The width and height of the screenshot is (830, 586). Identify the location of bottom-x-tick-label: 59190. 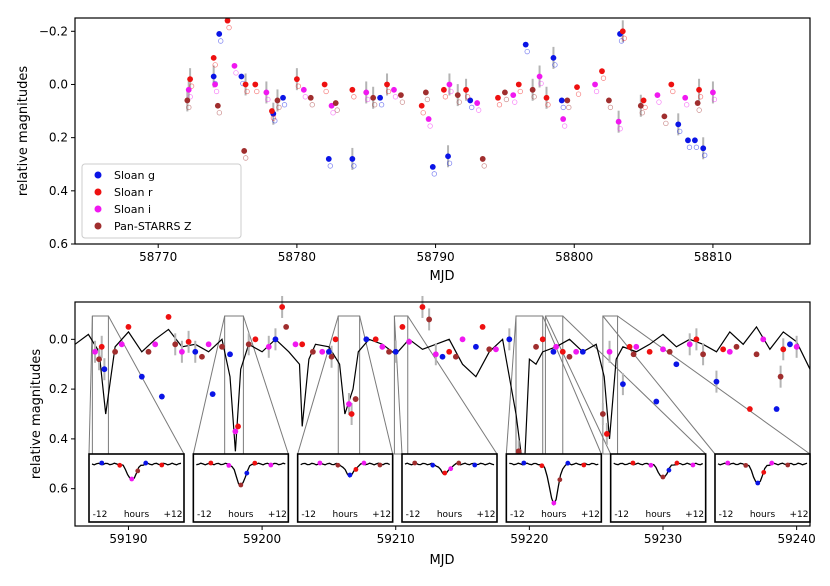
(128, 539).